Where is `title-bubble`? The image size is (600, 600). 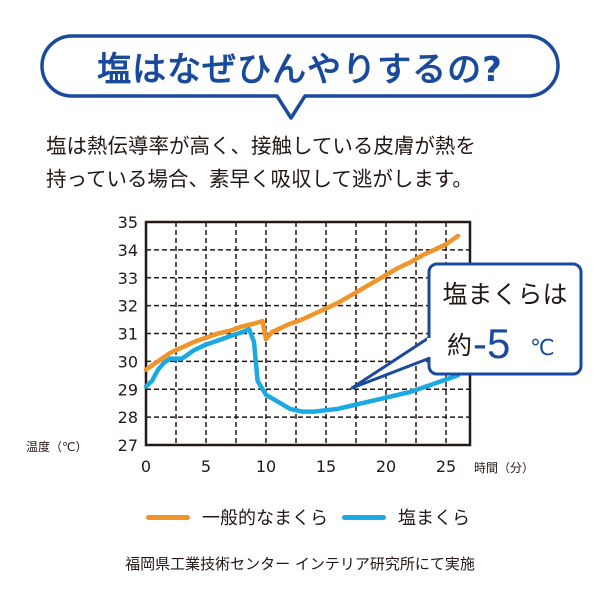 title-bubble is located at coordinates (300, 77).